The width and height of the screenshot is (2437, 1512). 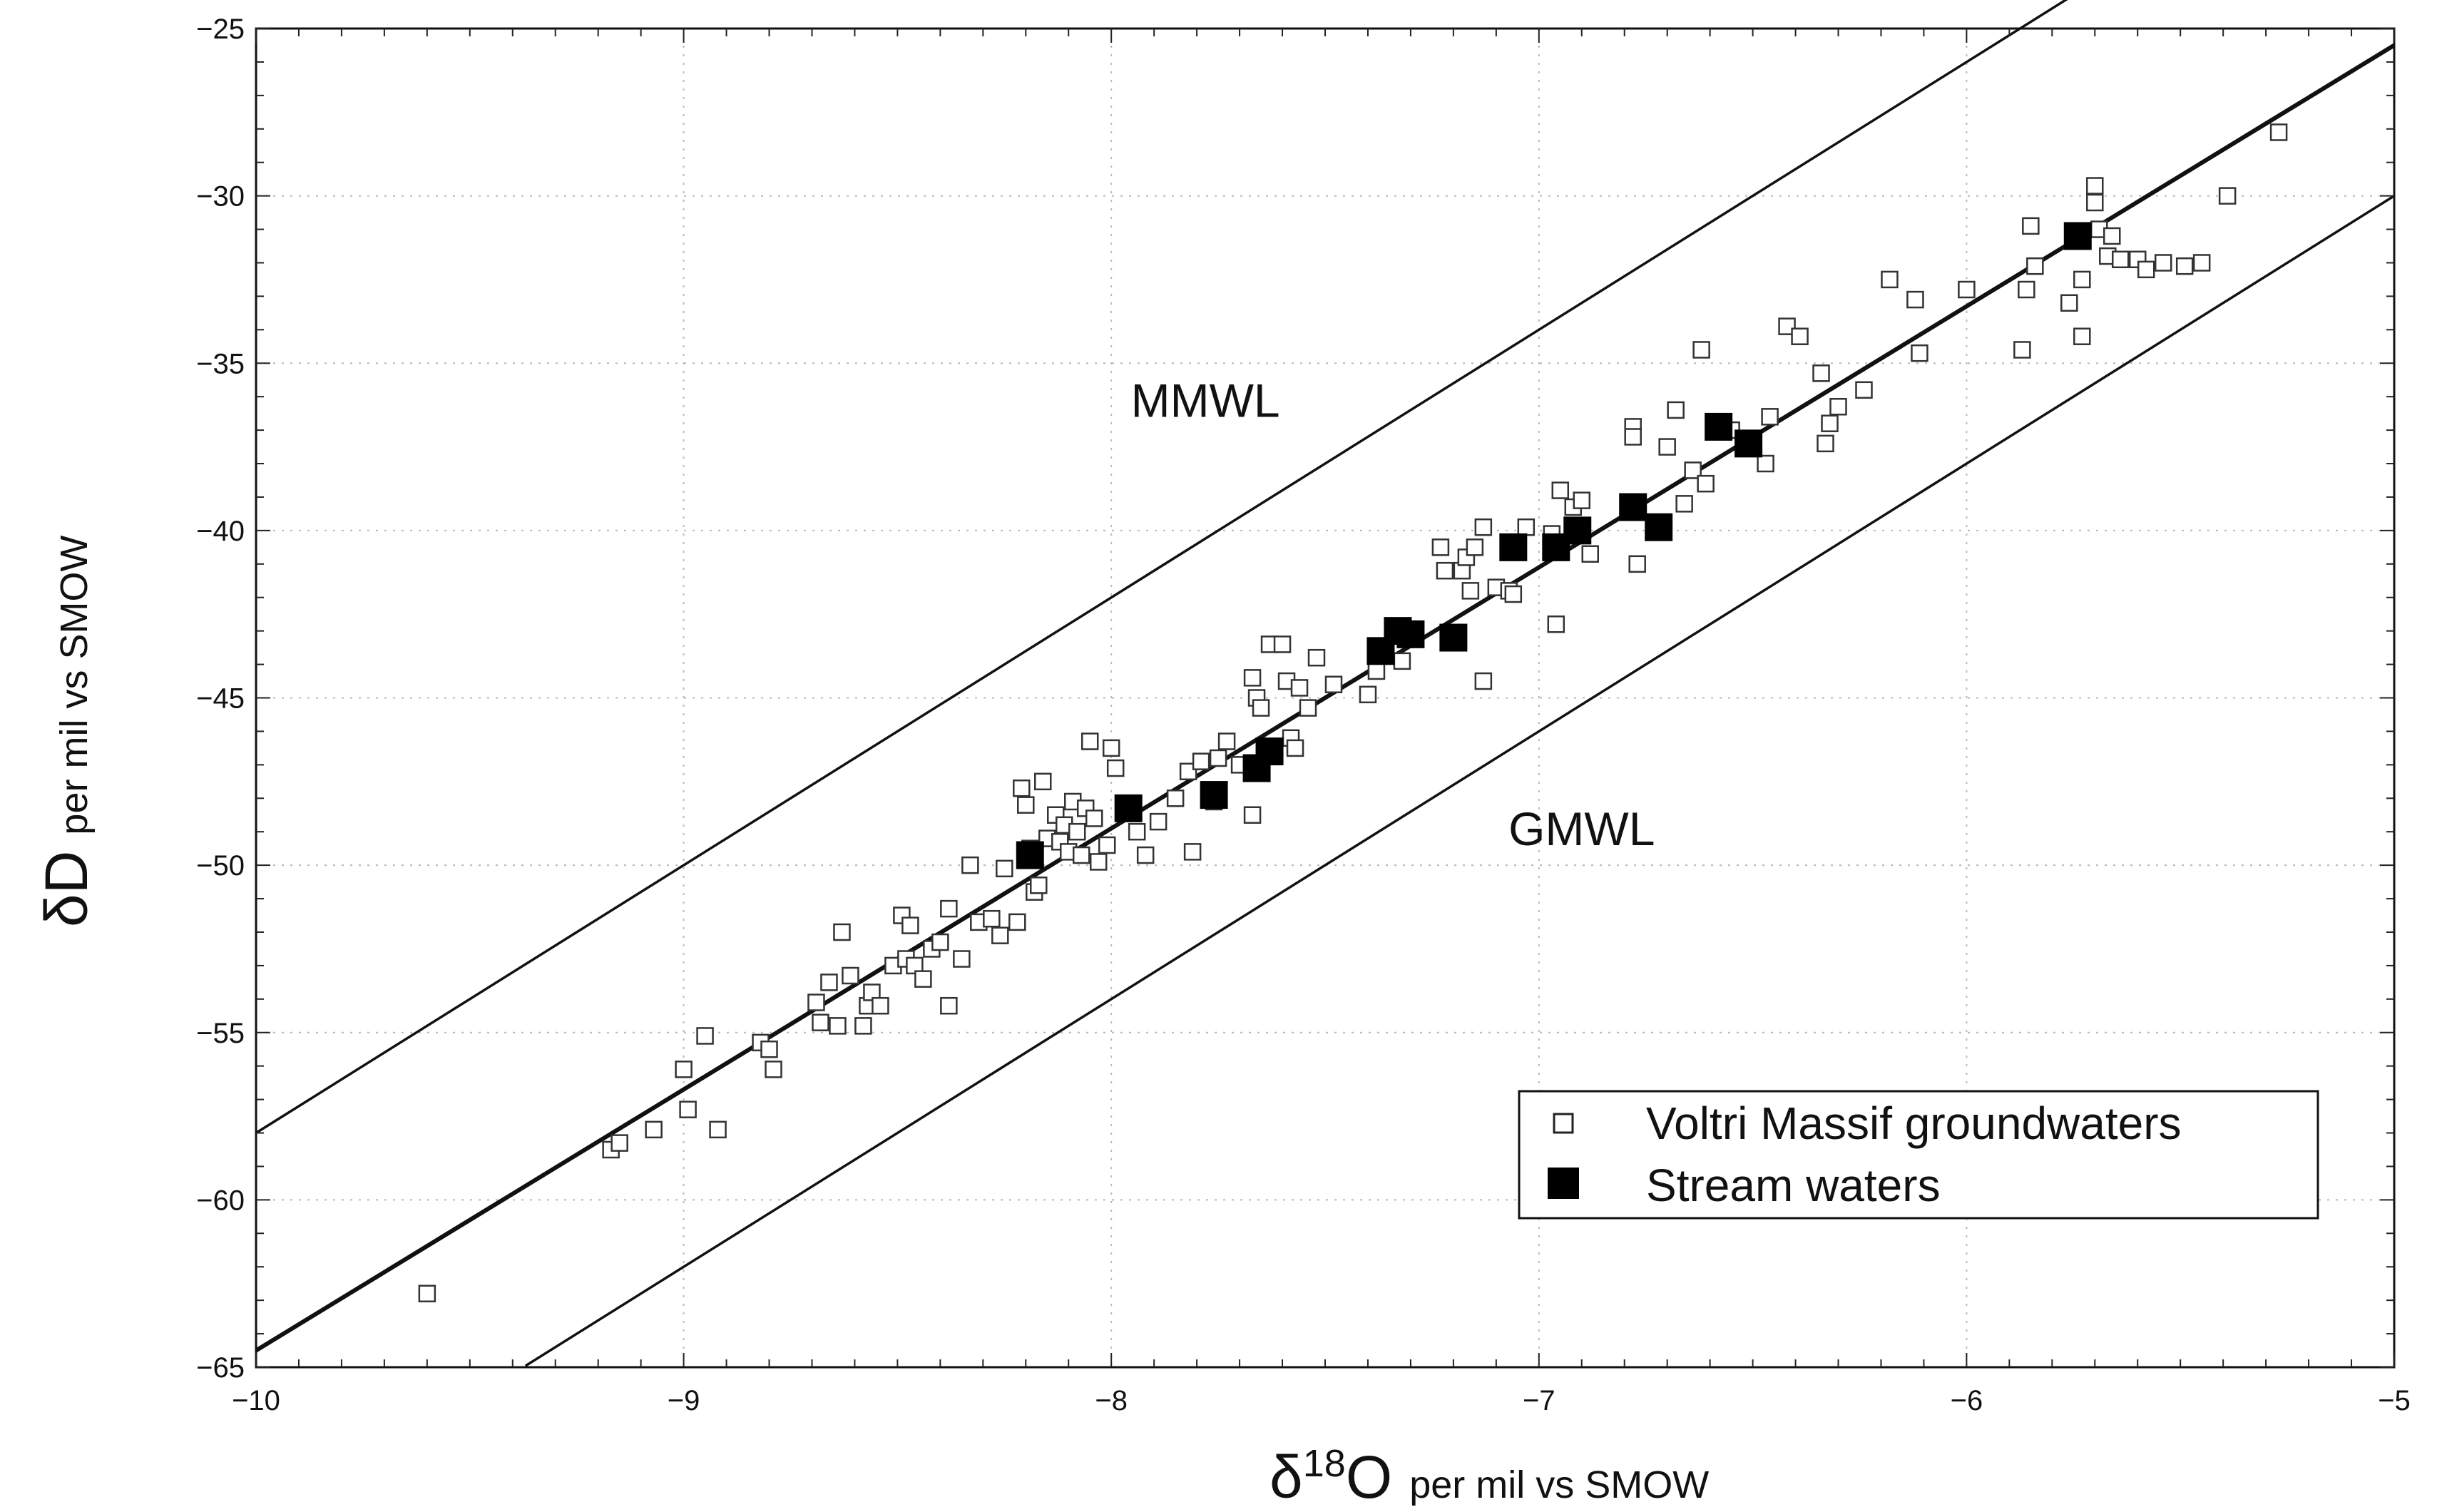 I want to click on y-axis-title-main: δD, so click(x=66, y=889).